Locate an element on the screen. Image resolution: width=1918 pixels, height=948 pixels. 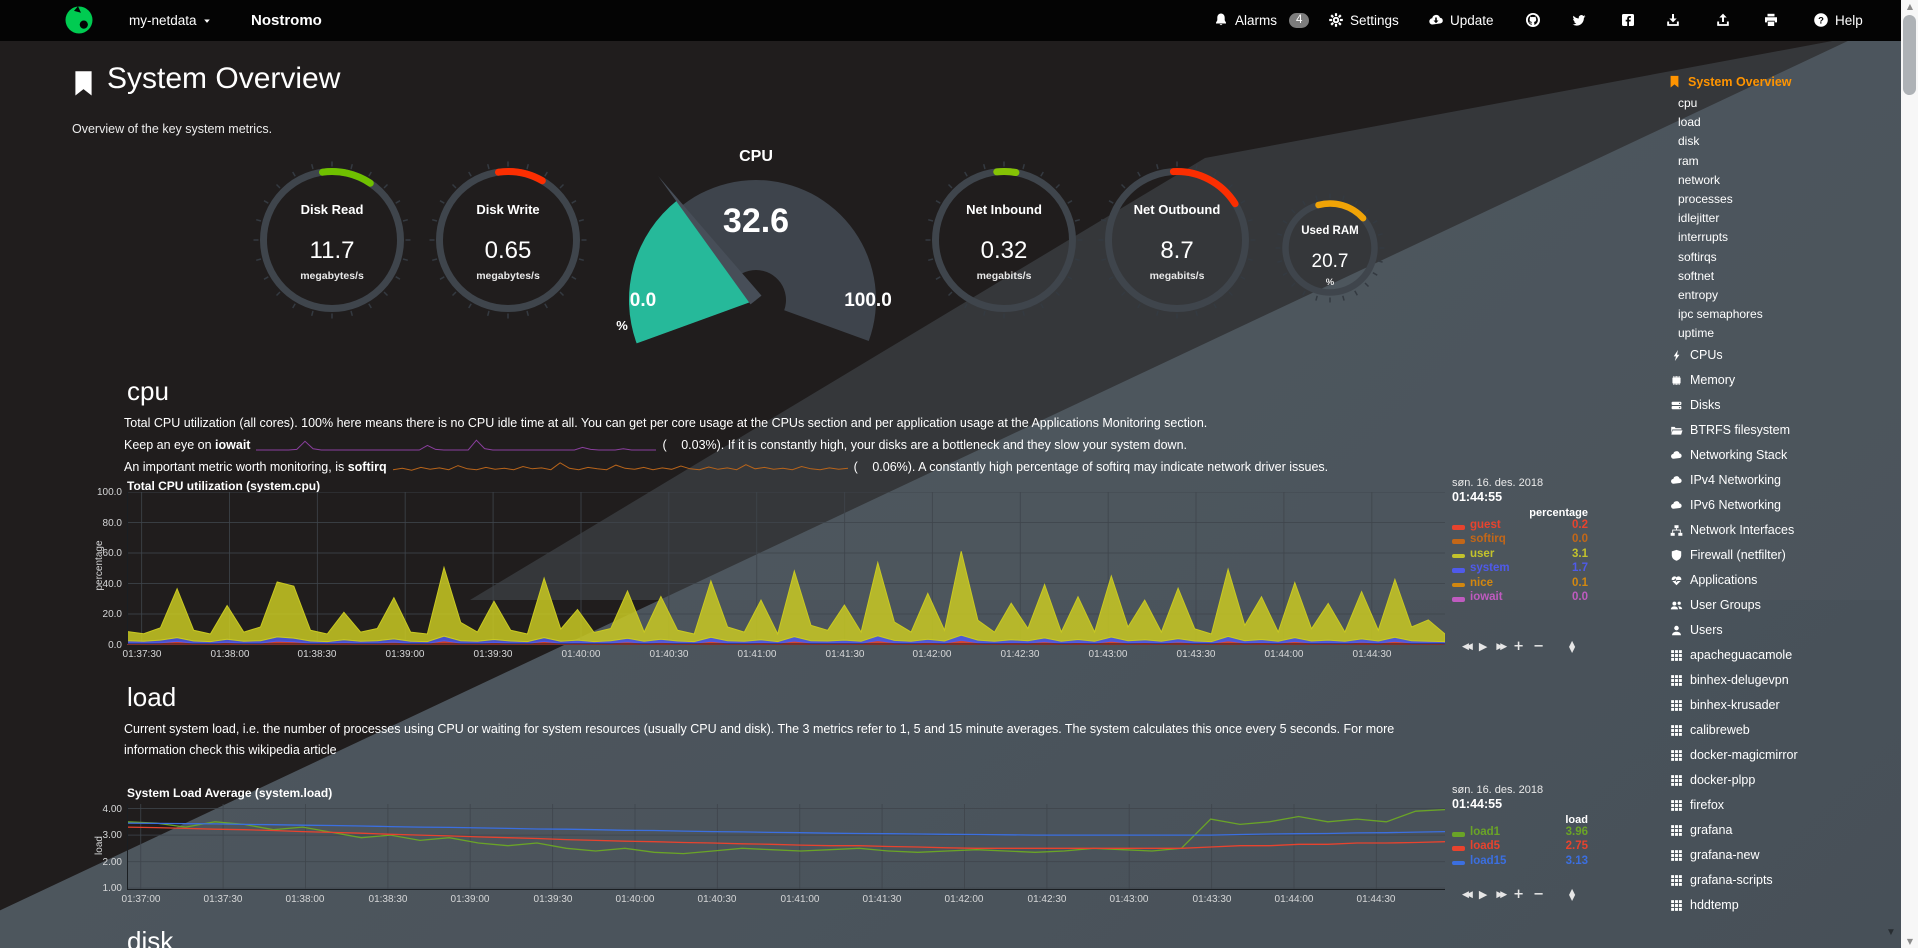
grid-icon is located at coordinates (1676, 705).